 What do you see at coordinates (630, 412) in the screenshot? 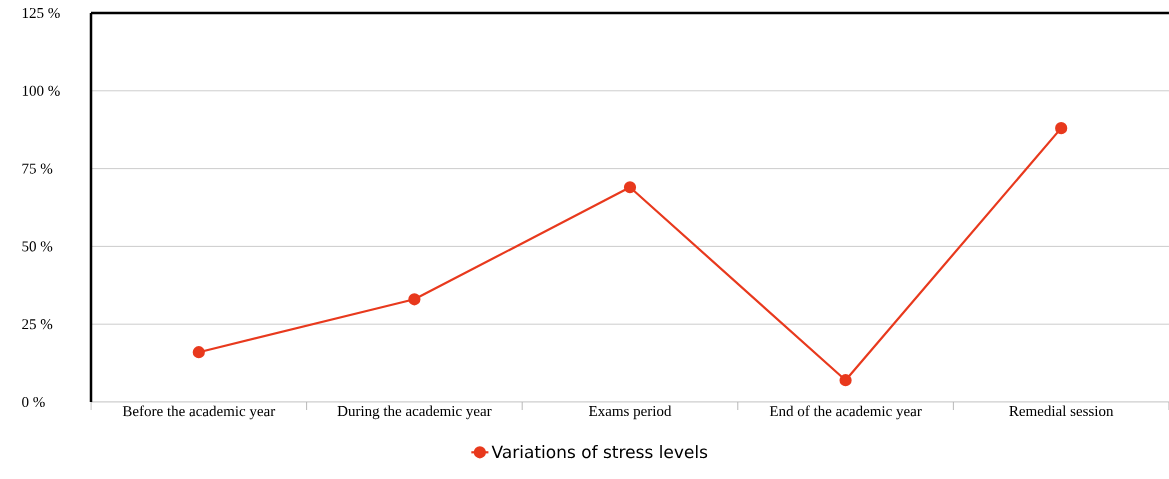
I see `x-tick-label: Exams period` at bounding box center [630, 412].